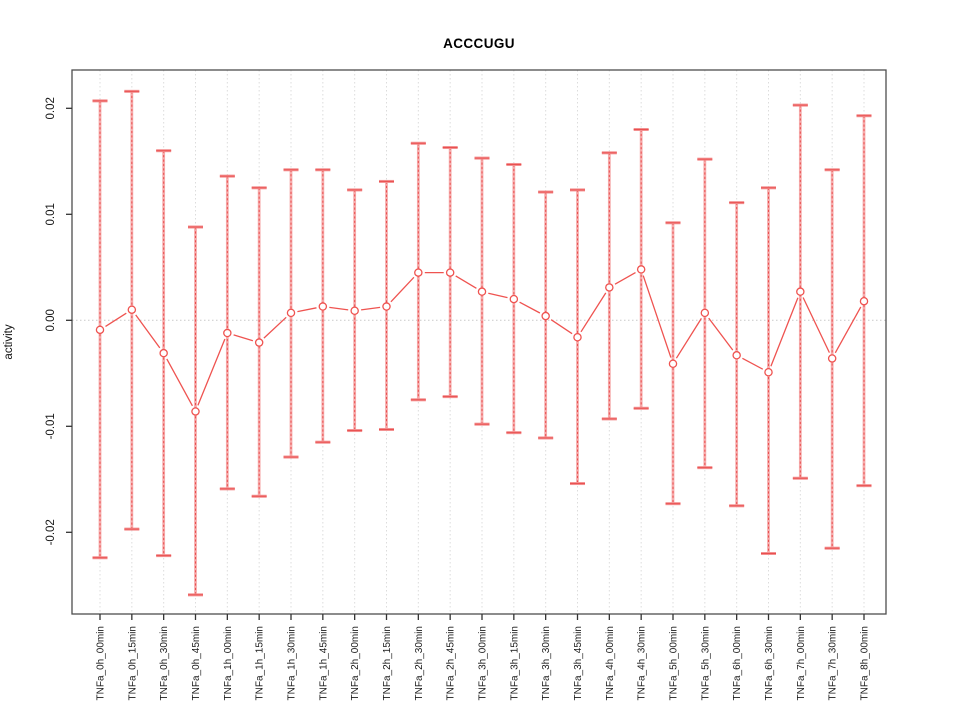 The height and width of the screenshot is (720, 960). Describe the element at coordinates (164, 663) in the screenshot. I see `svg-text: TNFa_0h_30min` at that location.